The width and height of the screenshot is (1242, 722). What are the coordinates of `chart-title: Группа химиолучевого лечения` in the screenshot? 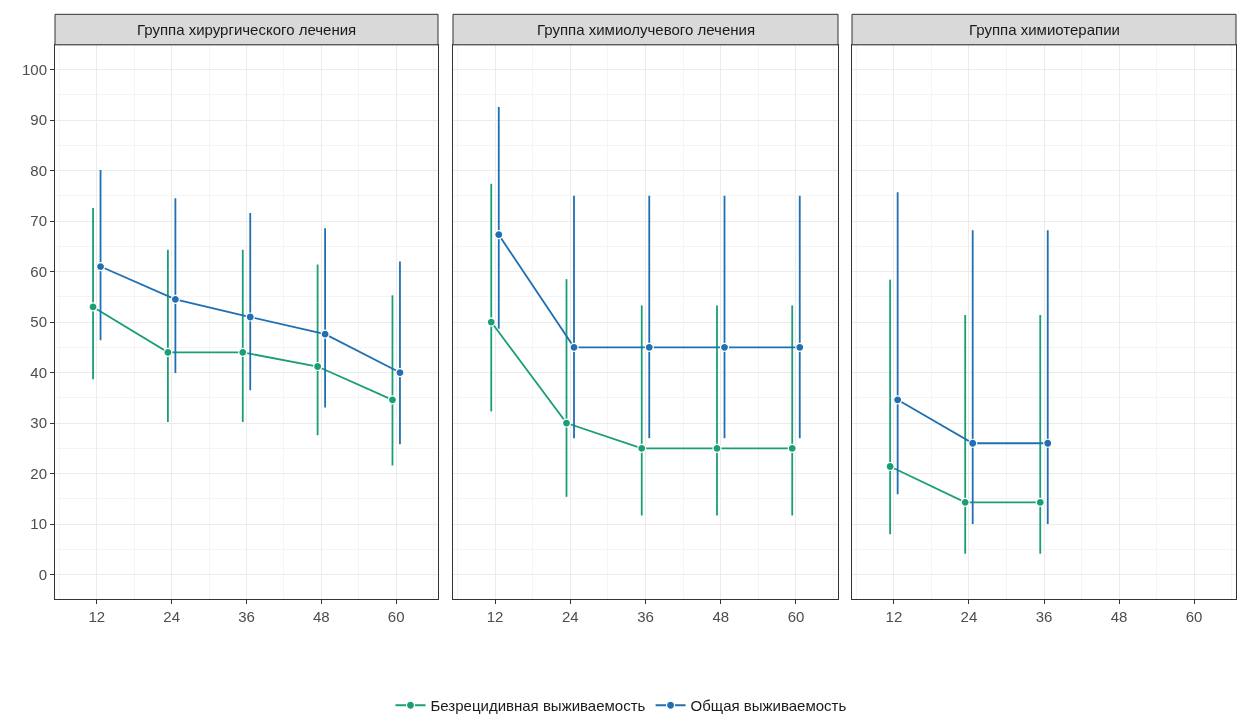 It's located at (646, 29).